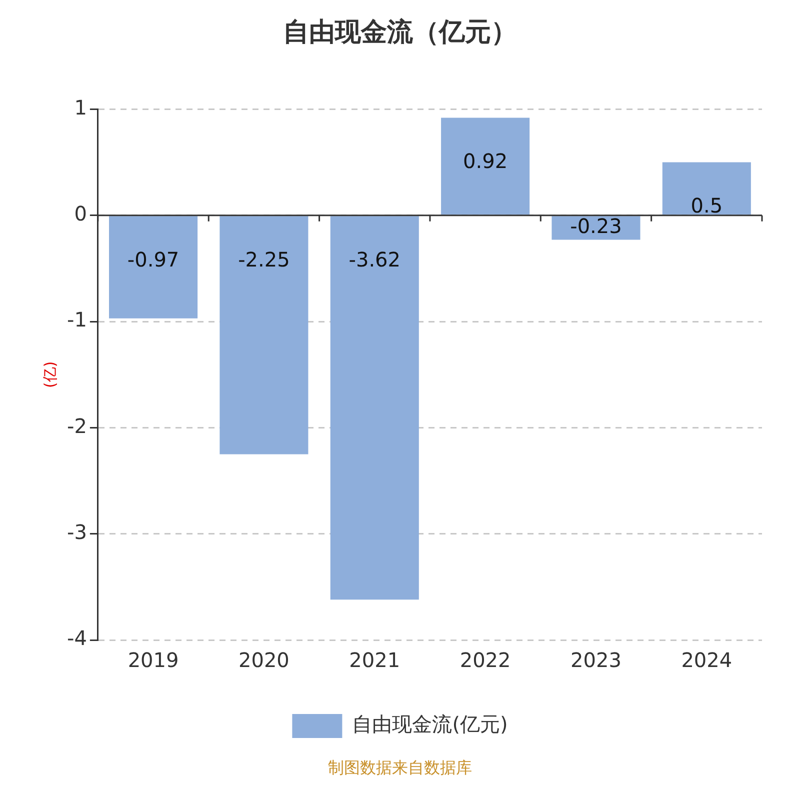  Describe the element at coordinates (430, 724) in the screenshot. I see `legend-label: 自由现金流(亿元)` at that location.